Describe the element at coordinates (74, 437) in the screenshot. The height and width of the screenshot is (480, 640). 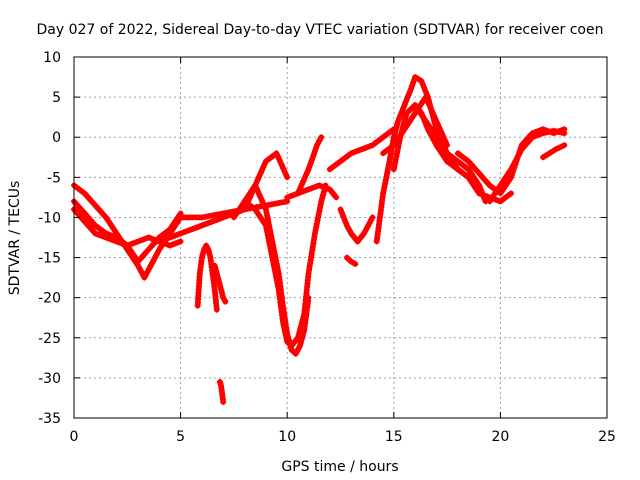
I see `x-tick-label: 0` at that location.